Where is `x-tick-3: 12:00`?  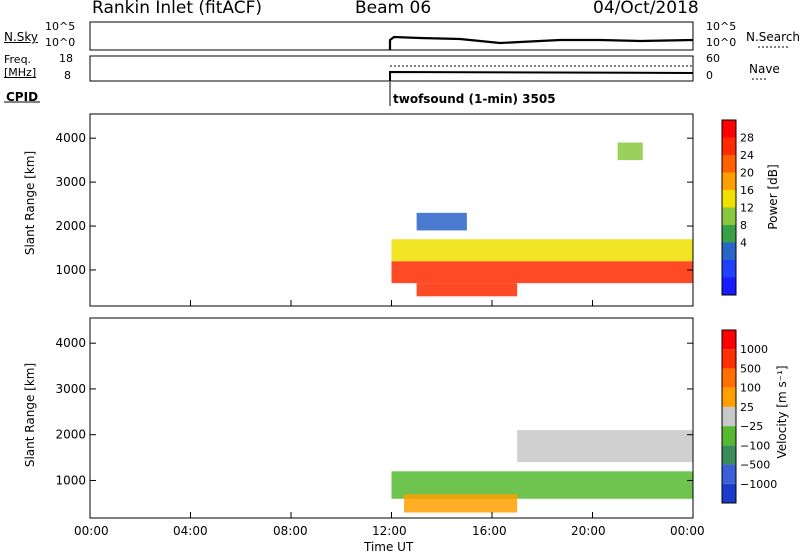
x-tick-3: 12:00 is located at coordinates (389, 531).